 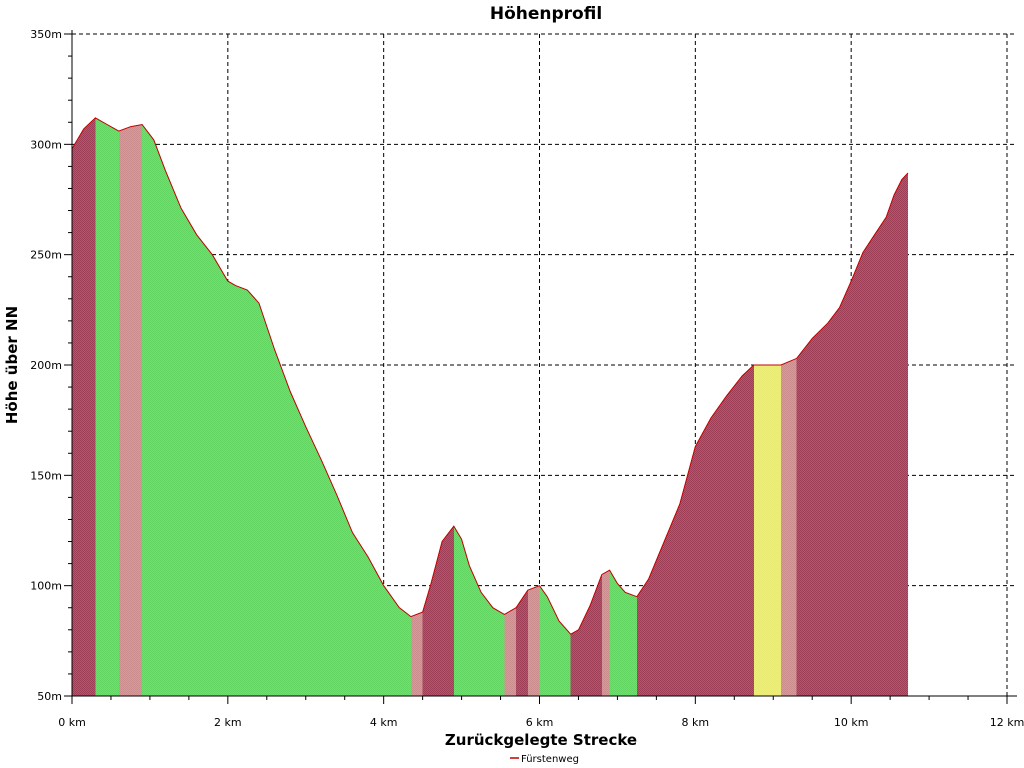 I want to click on y-tick-label: 200m, so click(x=46, y=365).